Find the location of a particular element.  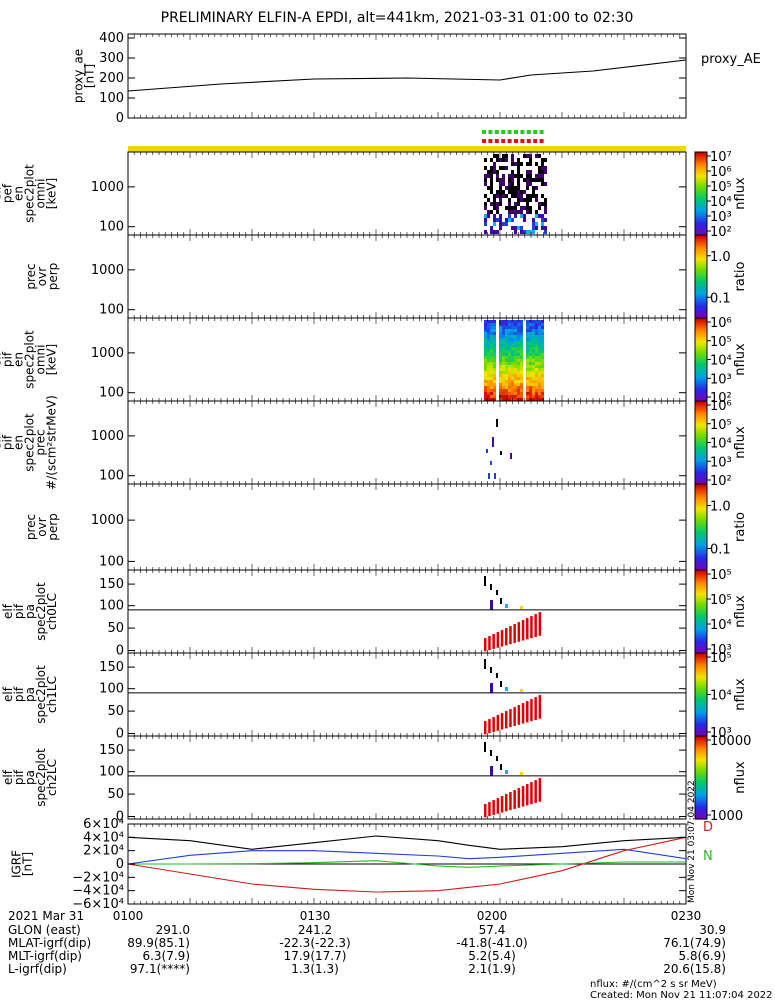

y-axis-label-line: spec2plot is located at coordinates (30, 442).